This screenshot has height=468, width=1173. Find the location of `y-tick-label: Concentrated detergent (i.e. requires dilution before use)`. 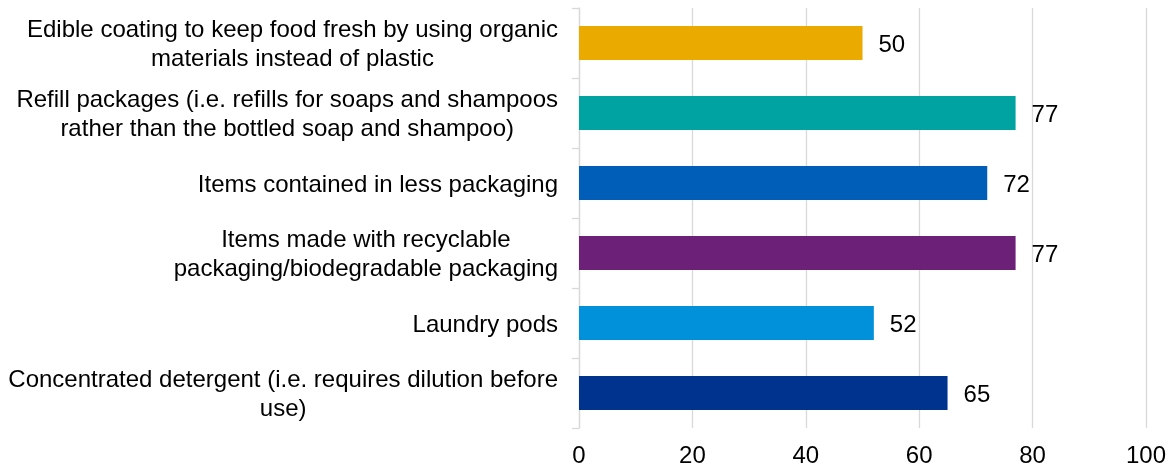

y-tick-label: Concentrated detergent (i.e. requires dilution before use) is located at coordinates (283, 393).